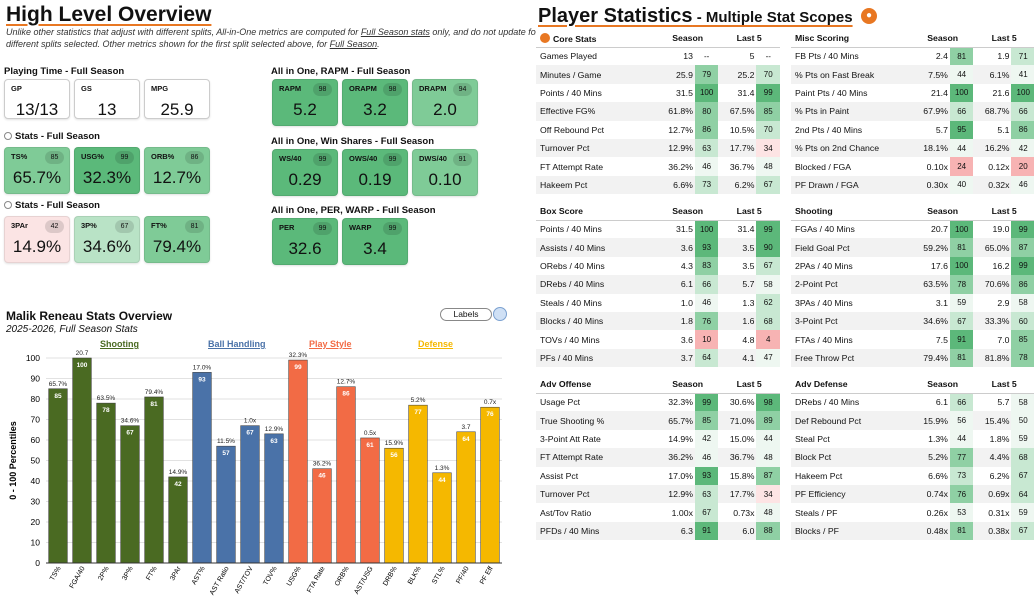 This screenshot has width=1034, height=615. Describe the element at coordinates (930, 531) in the screenshot. I see `season-value: 0.48x` at that location.